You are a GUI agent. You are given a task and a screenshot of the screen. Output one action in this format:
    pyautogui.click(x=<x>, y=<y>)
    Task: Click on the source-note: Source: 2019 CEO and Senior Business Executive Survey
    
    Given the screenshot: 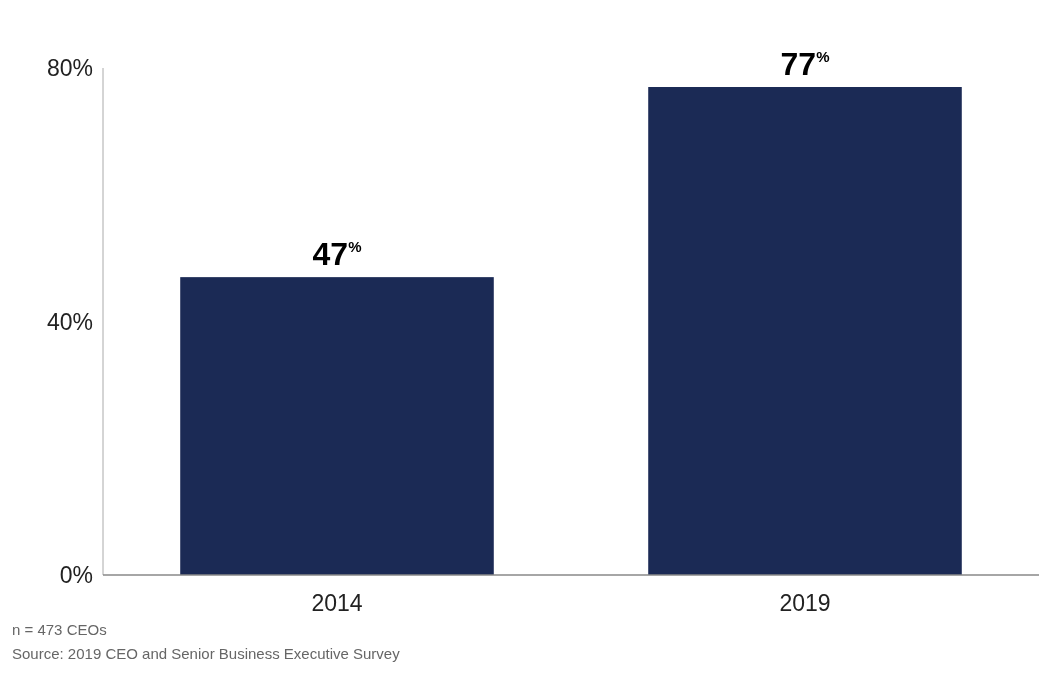 What is the action you would take?
    pyautogui.click(x=206, y=653)
    